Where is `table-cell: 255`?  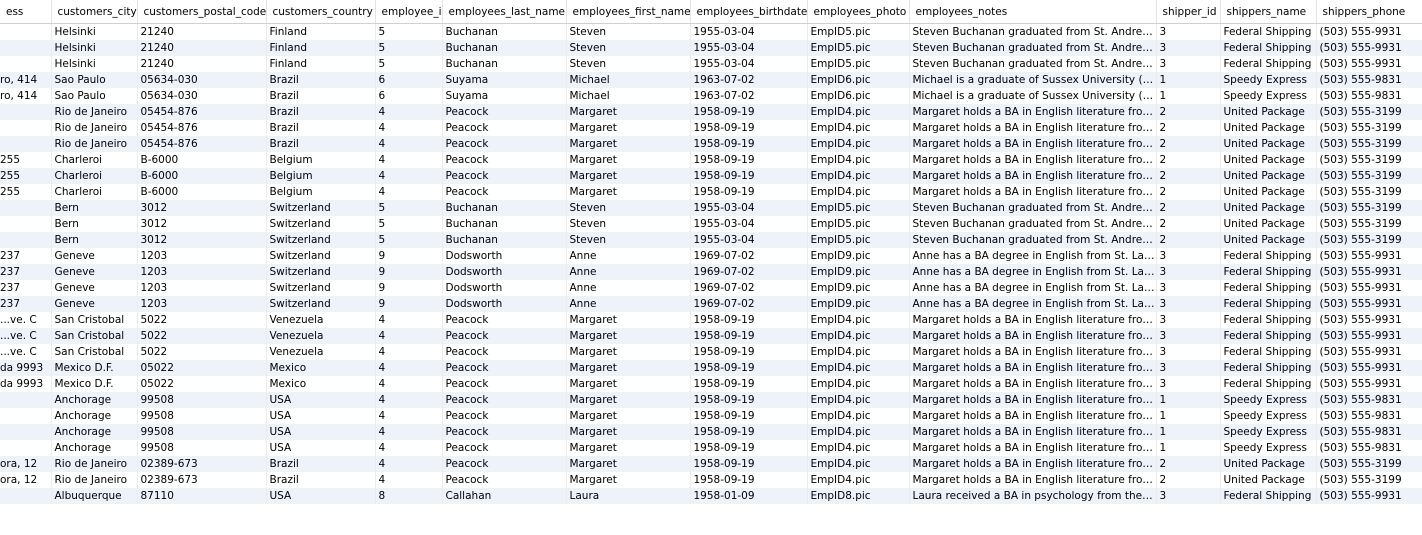 table-cell: 255 is located at coordinates (26, 192).